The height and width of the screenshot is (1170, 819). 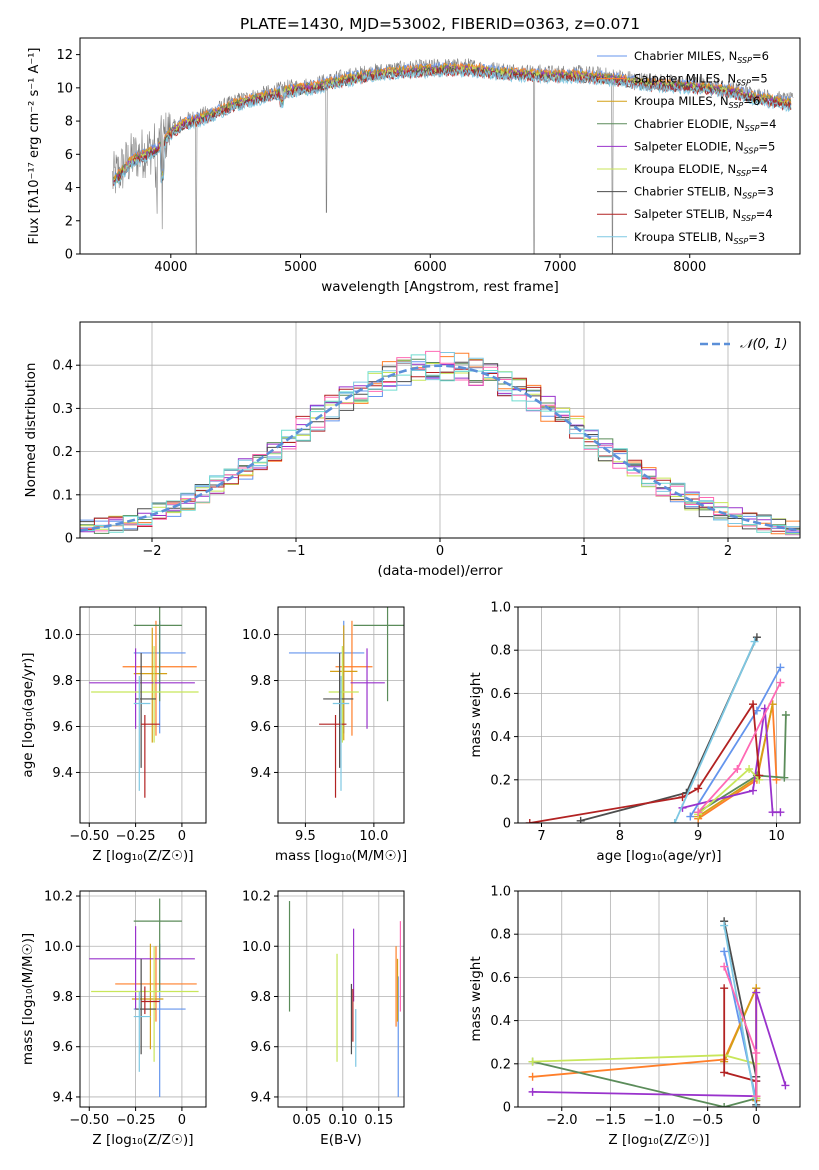 What do you see at coordinates (701, 170) in the screenshot?
I see `legend-entry: Kroupa ELODIE, NSSP=4` at bounding box center [701, 170].